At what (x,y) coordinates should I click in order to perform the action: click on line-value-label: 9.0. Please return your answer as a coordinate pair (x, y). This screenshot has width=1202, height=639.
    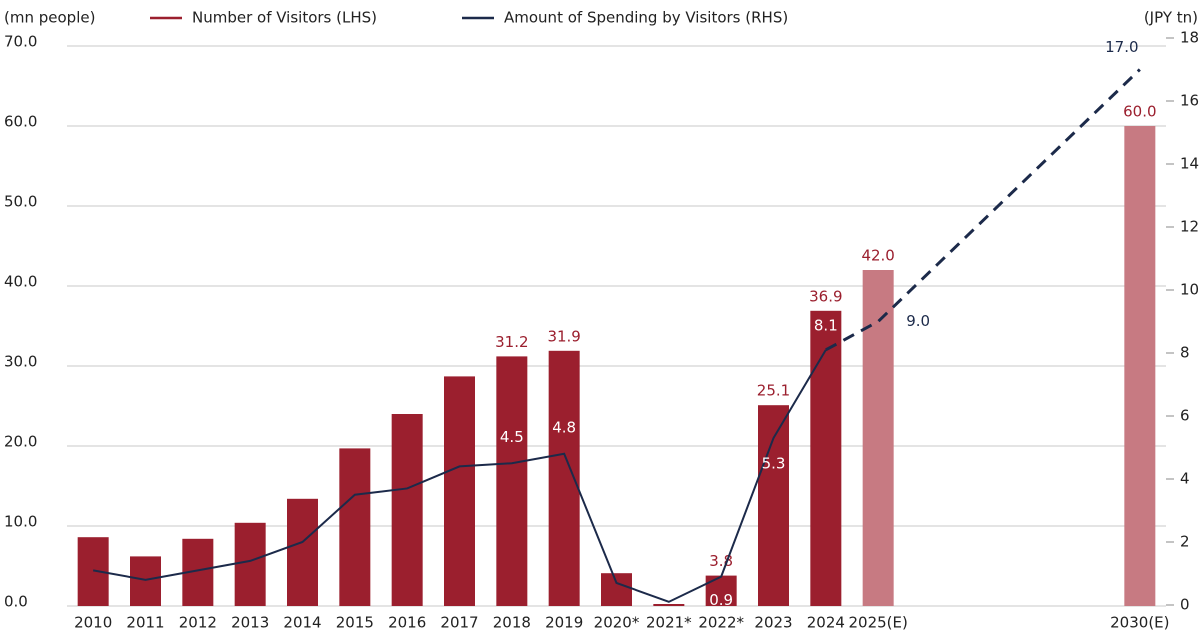
    Looking at the image, I should click on (918, 321).